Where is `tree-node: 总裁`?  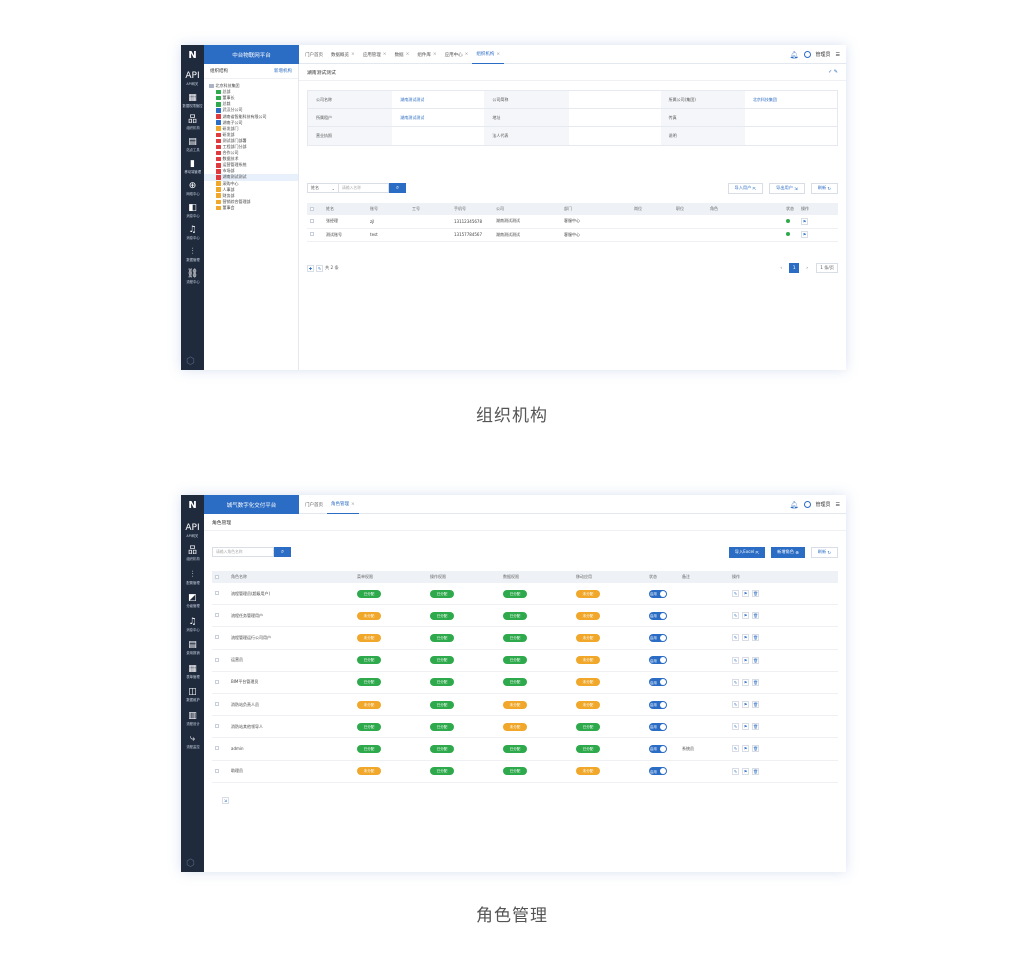
tree-node: 总裁 is located at coordinates (251, 104).